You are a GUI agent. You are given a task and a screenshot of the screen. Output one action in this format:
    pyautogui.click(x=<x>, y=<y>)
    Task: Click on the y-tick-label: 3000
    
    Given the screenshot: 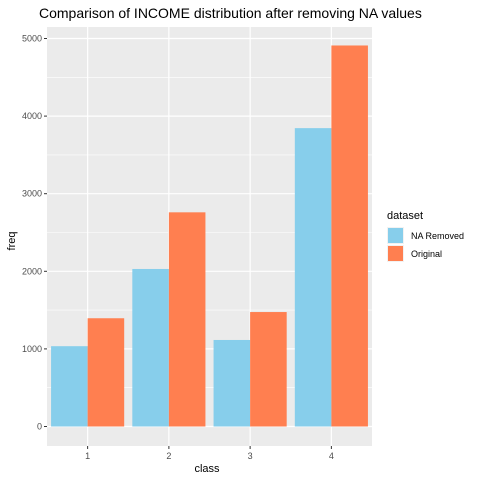 What is the action you would take?
    pyautogui.click(x=32, y=194)
    